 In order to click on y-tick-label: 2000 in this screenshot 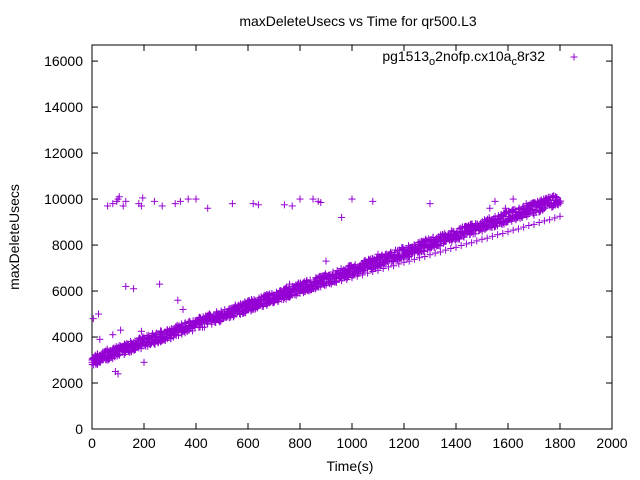, I will do `click(67, 383)`.